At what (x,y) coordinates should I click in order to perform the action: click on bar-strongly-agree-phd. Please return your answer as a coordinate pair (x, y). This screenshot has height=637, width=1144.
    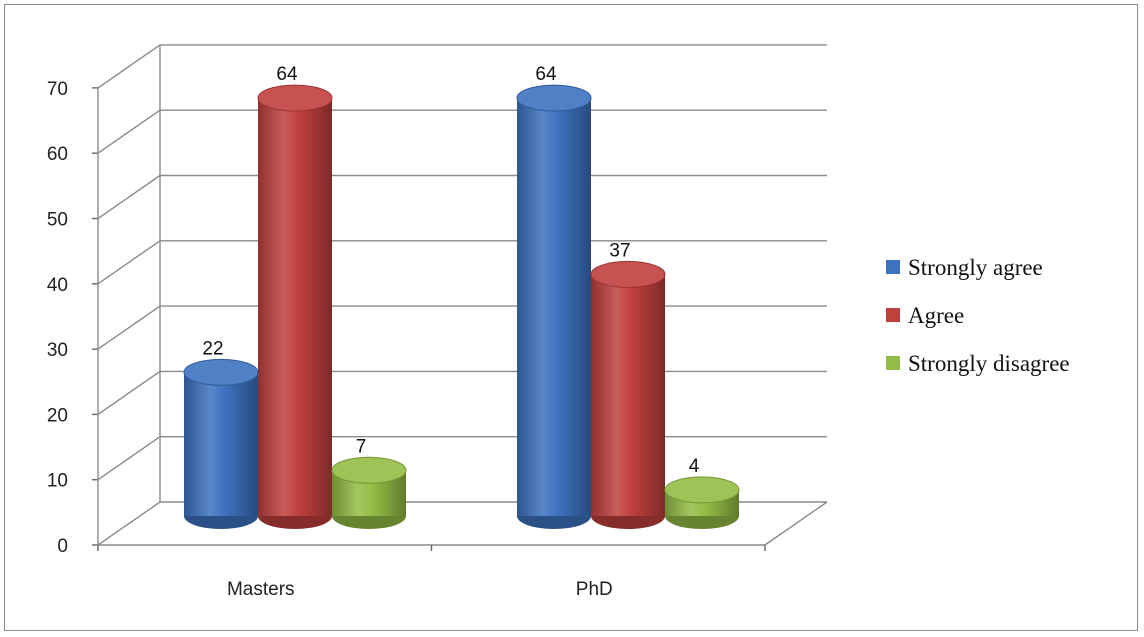
    Looking at the image, I should click on (554, 306).